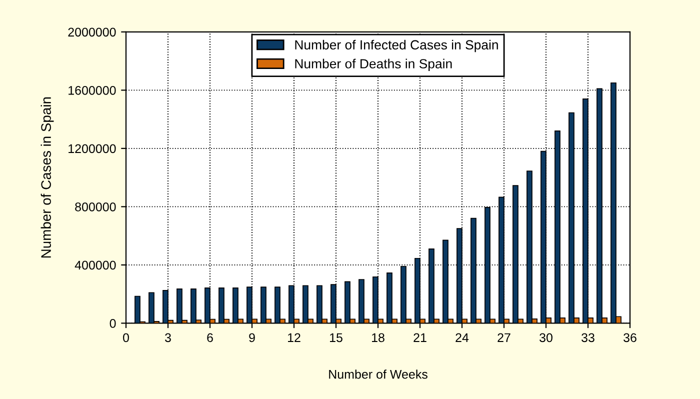  Describe the element at coordinates (95, 207) in the screenshot. I see `y-tick-label: 800000` at that location.